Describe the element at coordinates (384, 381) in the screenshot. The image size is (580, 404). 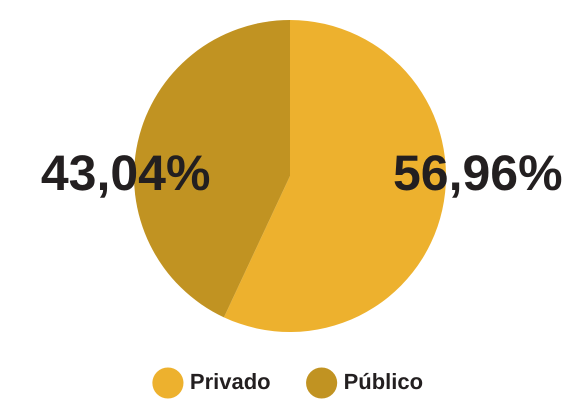
I see `legend-label: Público` at that location.